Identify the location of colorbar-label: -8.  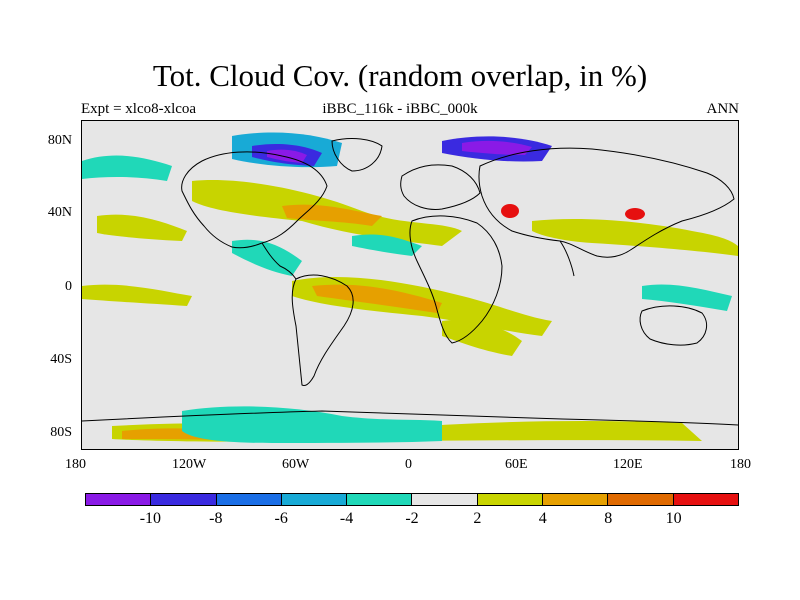
(216, 518).